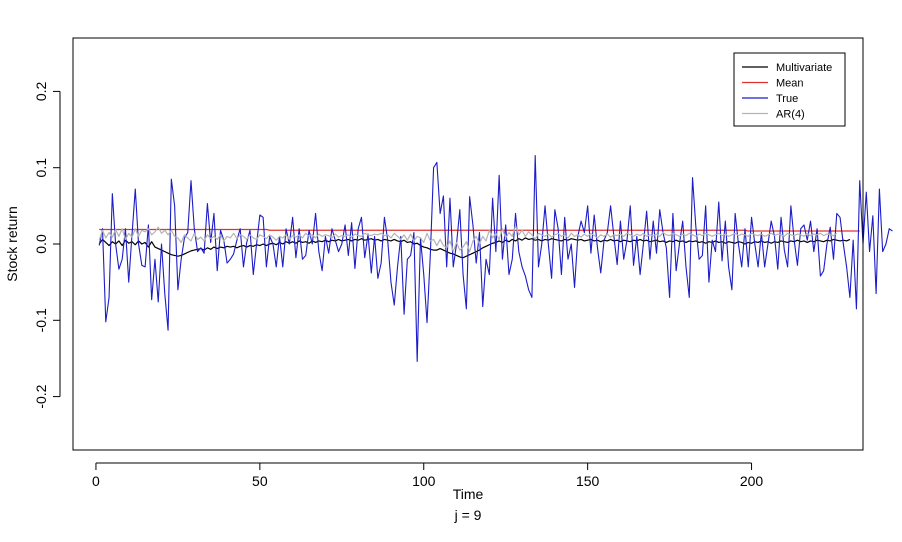 The image size is (902, 542). I want to click on x-axis-subtitle: j = 9, so click(468, 515).